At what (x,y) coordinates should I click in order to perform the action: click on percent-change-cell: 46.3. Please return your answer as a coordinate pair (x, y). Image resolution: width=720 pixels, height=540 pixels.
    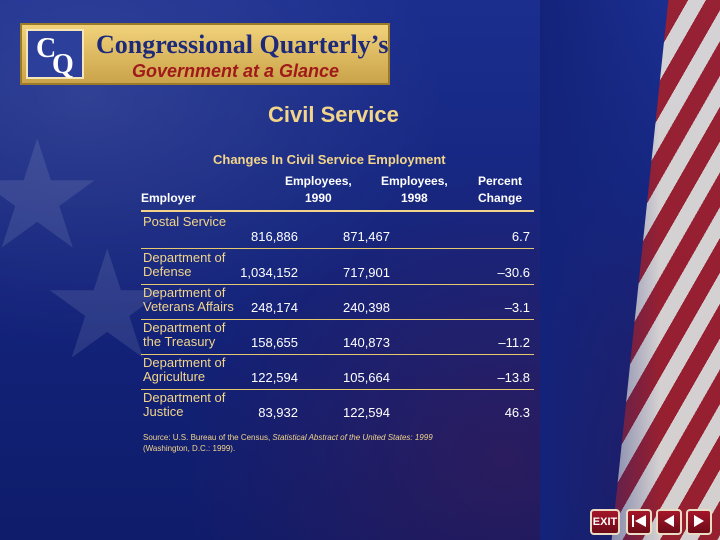
    Looking at the image, I should click on (517, 412).